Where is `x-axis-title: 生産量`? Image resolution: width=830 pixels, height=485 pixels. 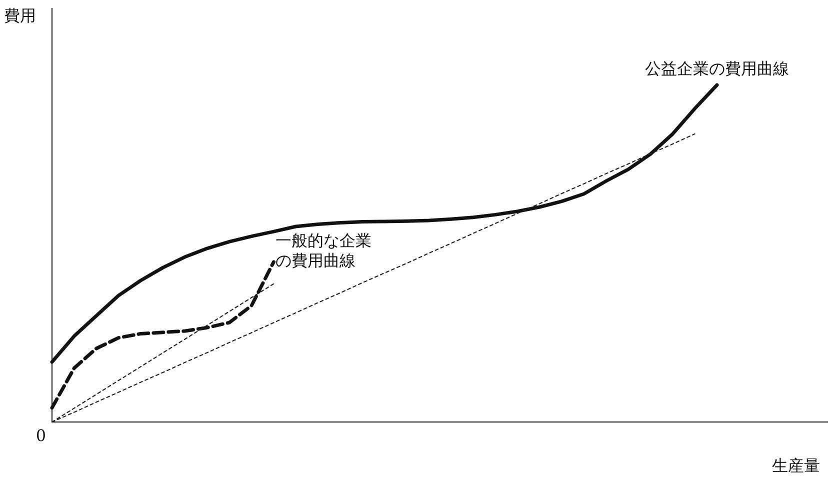
x-axis-title: 生産量 is located at coordinates (796, 466).